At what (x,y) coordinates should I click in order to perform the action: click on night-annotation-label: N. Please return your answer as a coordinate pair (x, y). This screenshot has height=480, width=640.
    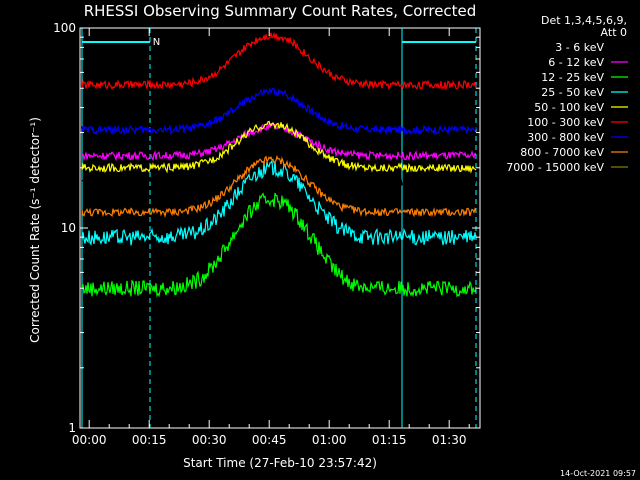
    Looking at the image, I should click on (156, 42).